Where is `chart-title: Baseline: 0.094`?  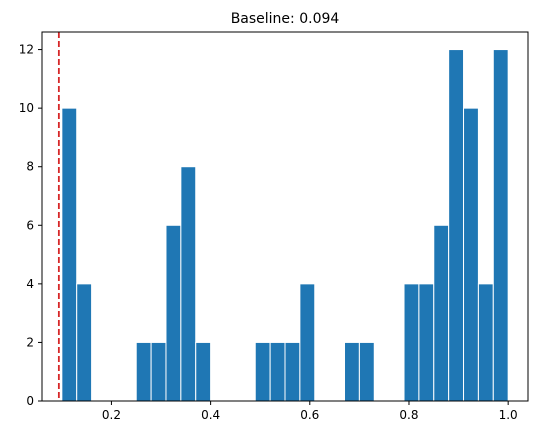
chart-title: Baseline: 0.094 is located at coordinates (285, 19).